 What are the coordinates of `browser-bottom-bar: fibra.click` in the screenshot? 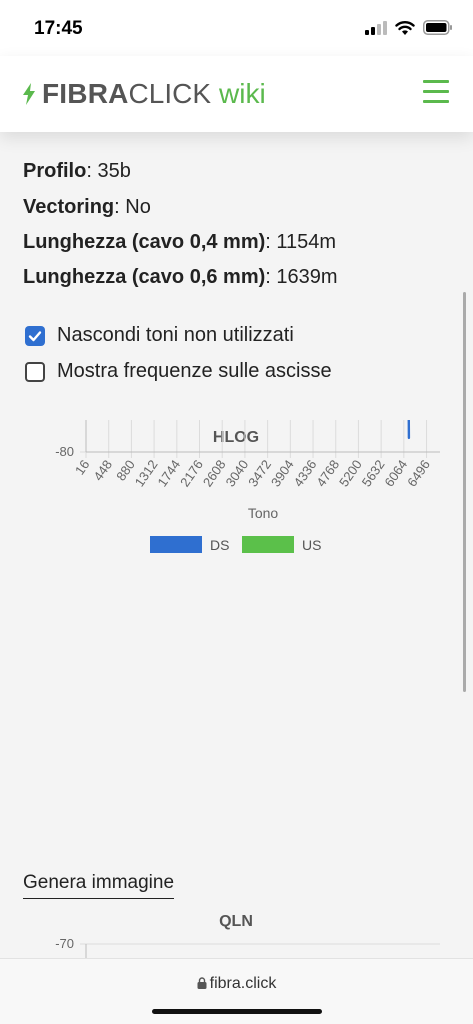 It's located at (236, 991).